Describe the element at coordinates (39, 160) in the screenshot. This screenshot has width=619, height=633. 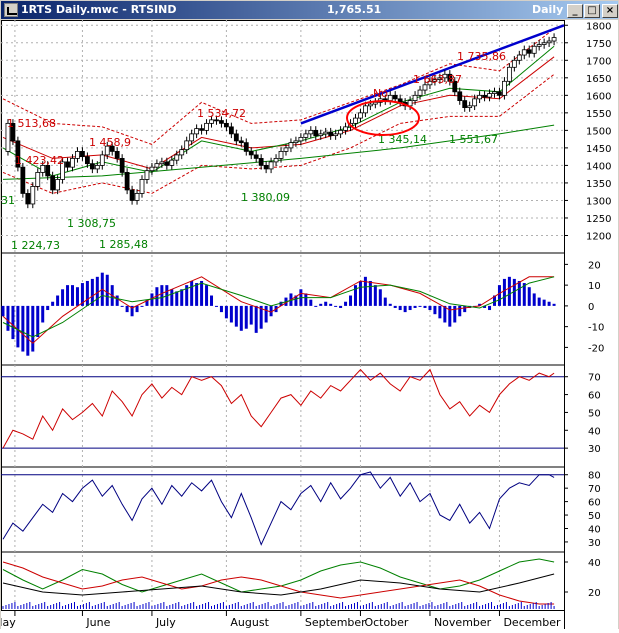
I see `price-annotation: 1 423,42` at that location.